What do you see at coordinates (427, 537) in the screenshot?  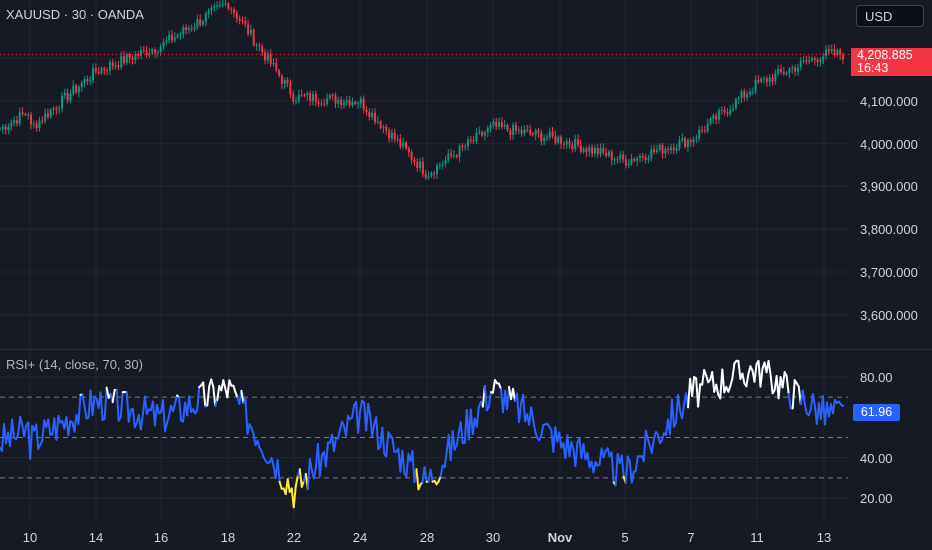 I see `time-tick: 28` at bounding box center [427, 537].